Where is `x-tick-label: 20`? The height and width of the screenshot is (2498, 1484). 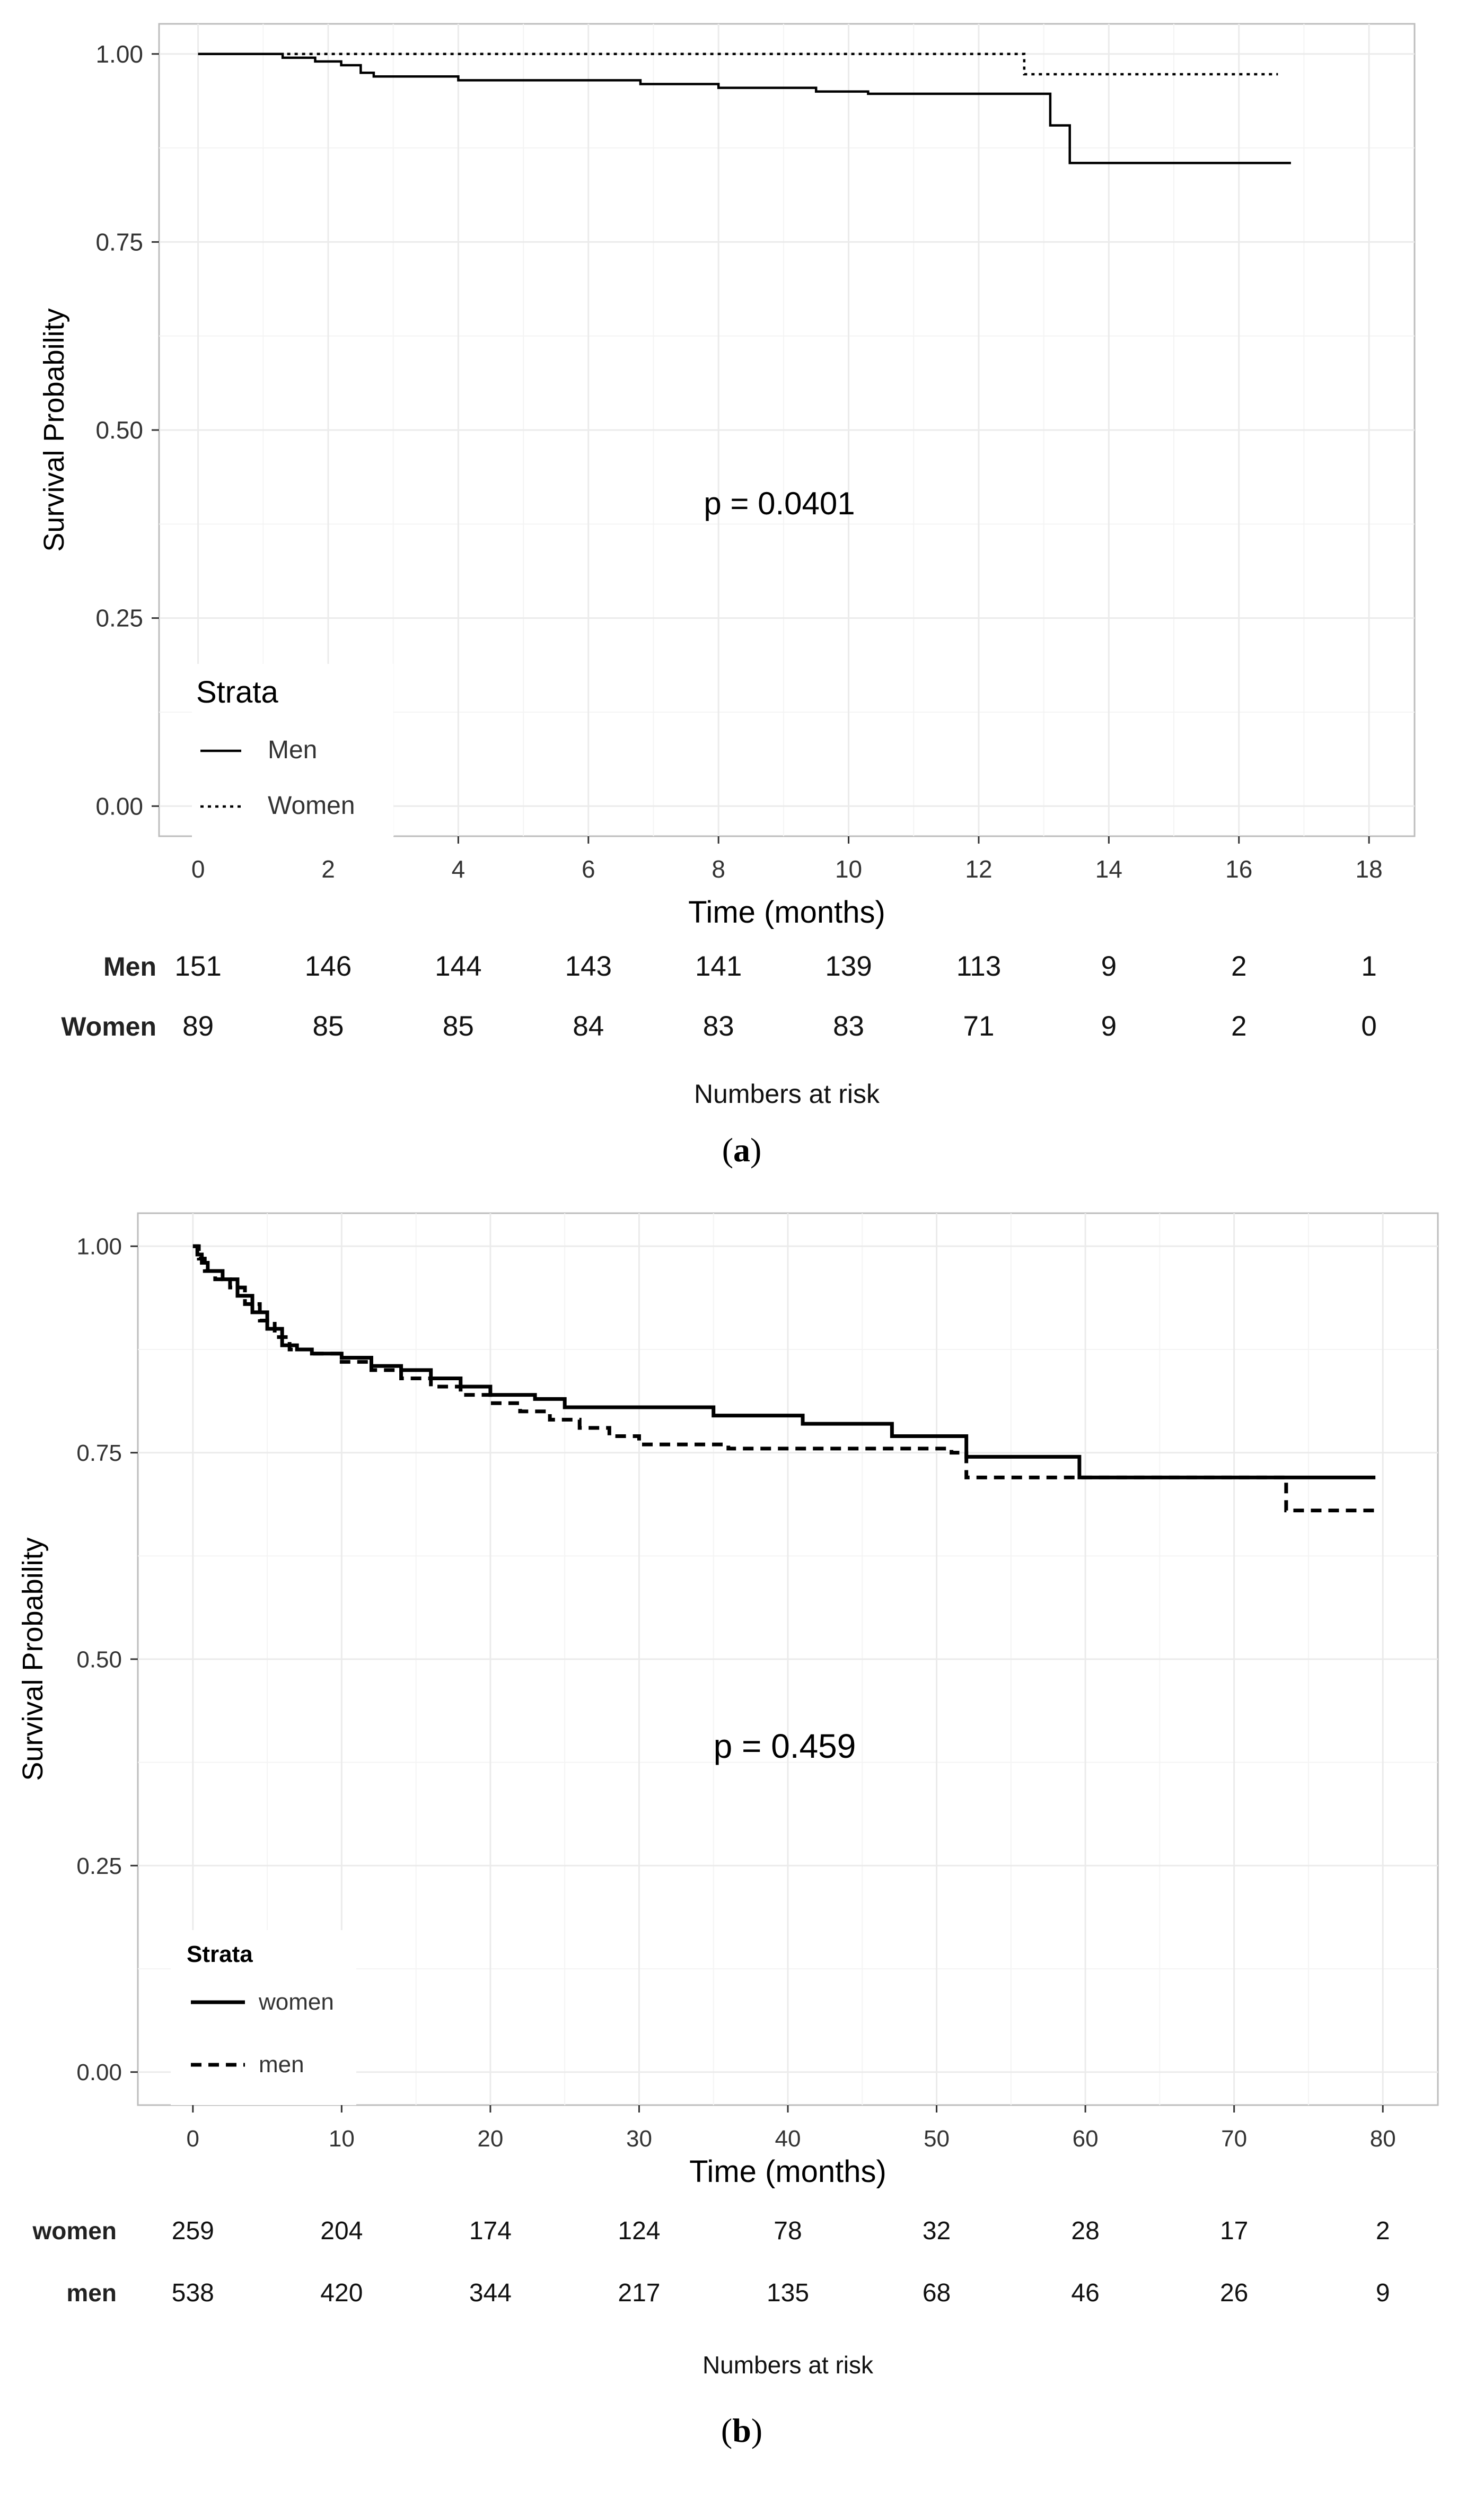
x-tick-label: 20 is located at coordinates (490, 2139).